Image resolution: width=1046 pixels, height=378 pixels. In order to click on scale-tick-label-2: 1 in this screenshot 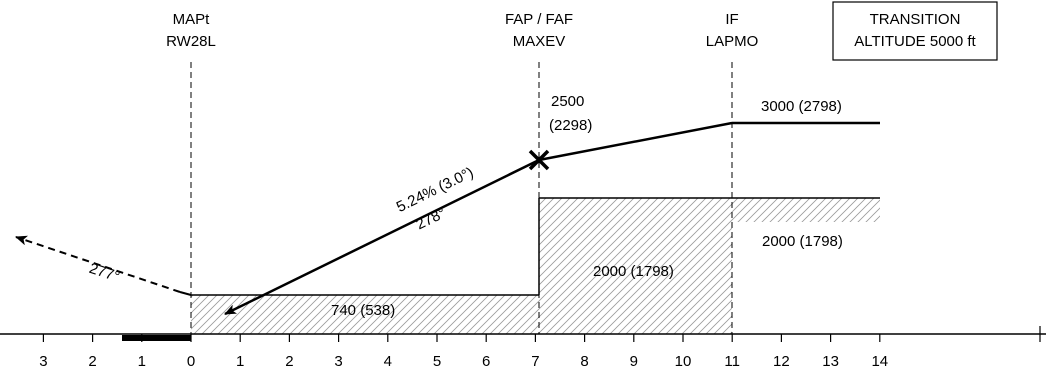, I will do `click(142, 361)`.